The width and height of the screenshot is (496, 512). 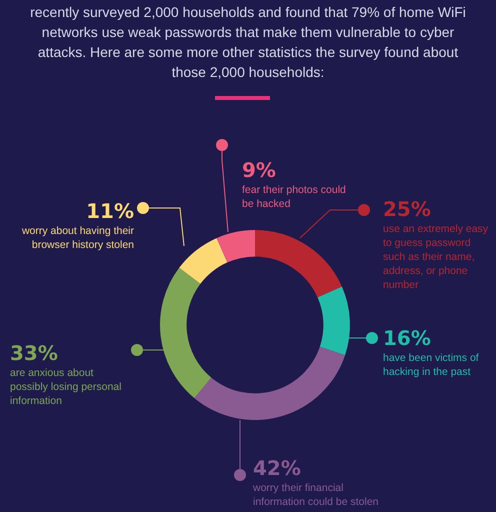 What do you see at coordinates (277, 468) in the screenshot?
I see `data-label: 42%` at bounding box center [277, 468].